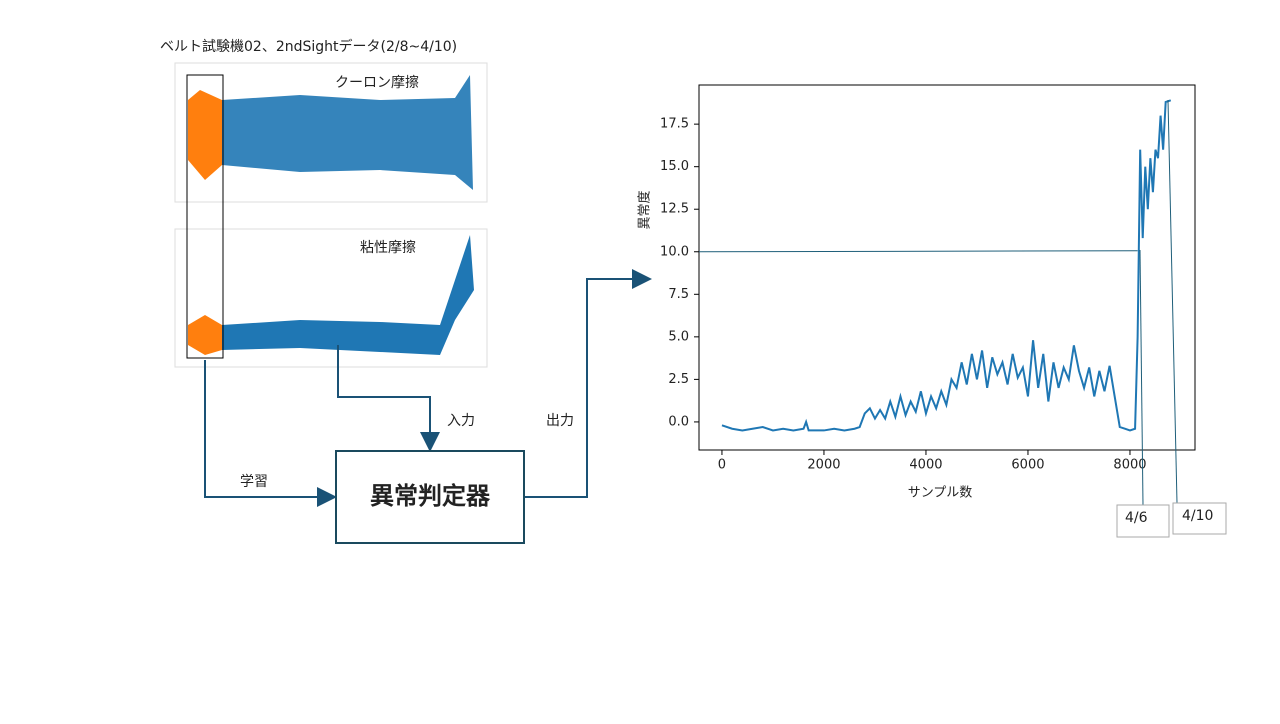 The image size is (1280, 724). I want to click on slide-title: ベルト試験機02、2ndSightデータ(2/8~4/10), so click(308, 46).